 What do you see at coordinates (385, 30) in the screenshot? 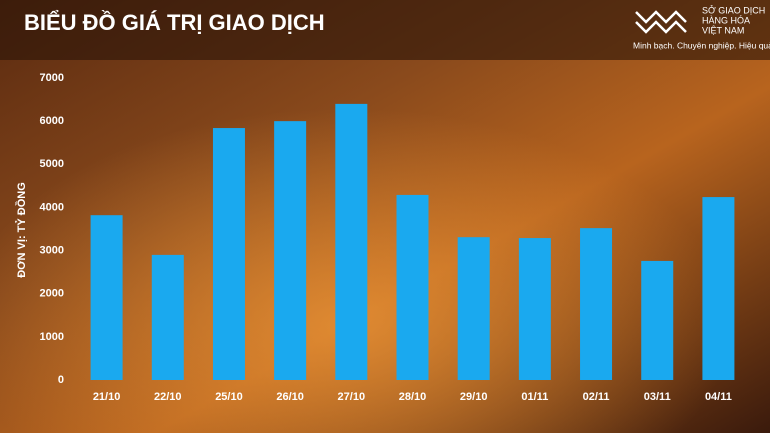
I see `header-band` at bounding box center [385, 30].